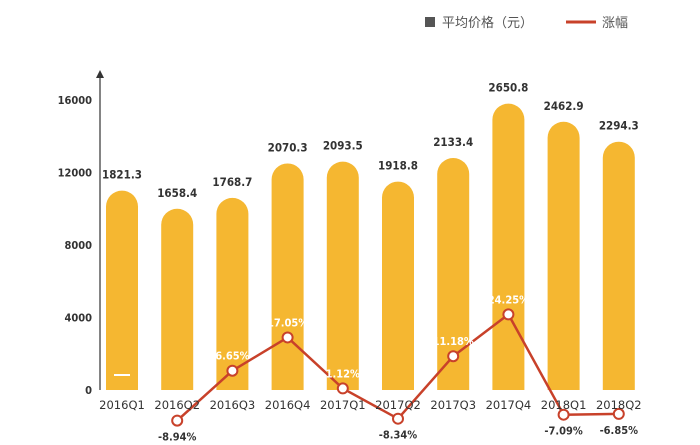 The image size is (700, 445). Describe the element at coordinates (78, 245) in the screenshot. I see `y-tick-label: 8000` at that location.